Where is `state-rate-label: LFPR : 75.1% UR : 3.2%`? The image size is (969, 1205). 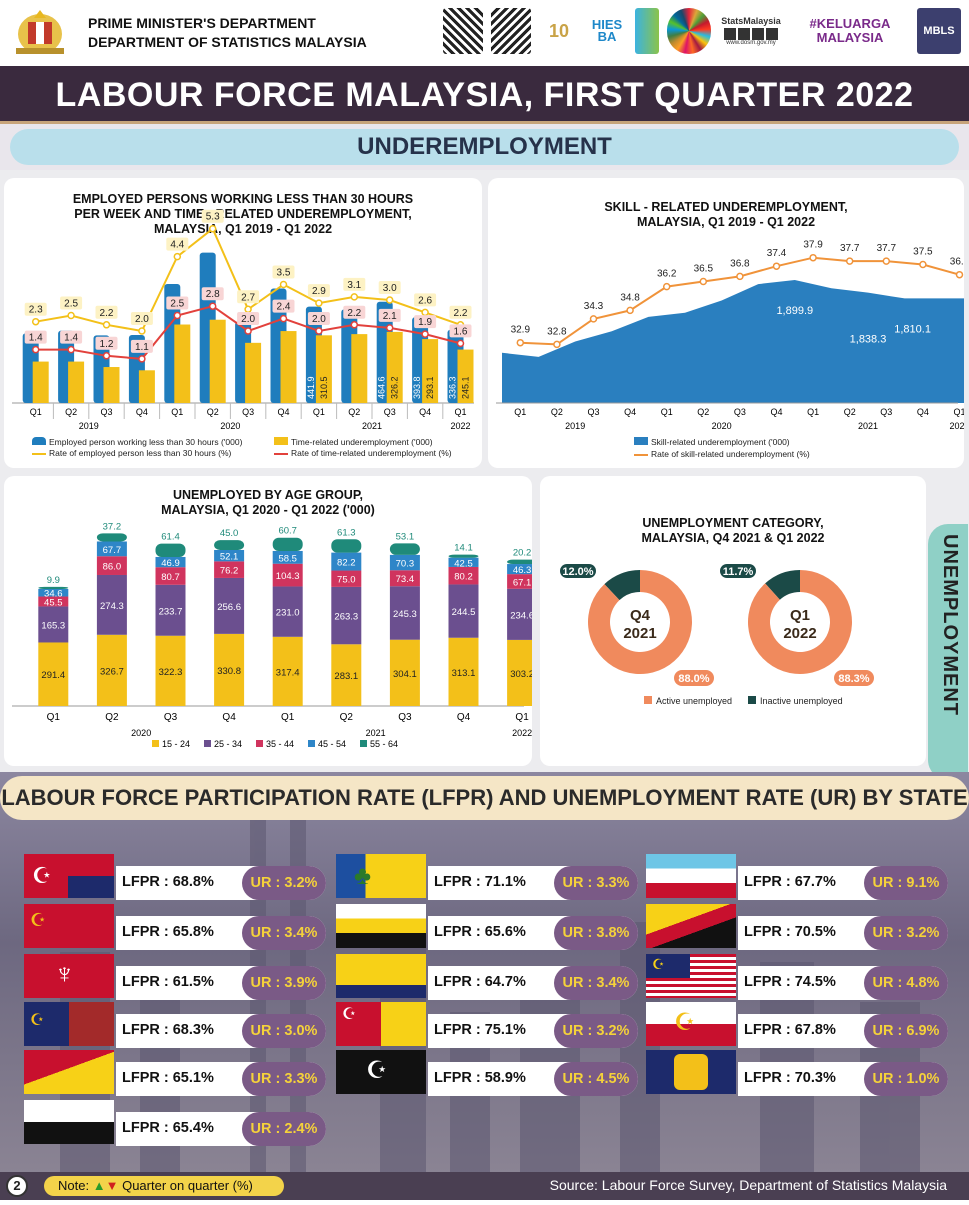
state-rate-label: LFPR : 75.1% UR : 3.2% is located at coordinates (533, 1031).